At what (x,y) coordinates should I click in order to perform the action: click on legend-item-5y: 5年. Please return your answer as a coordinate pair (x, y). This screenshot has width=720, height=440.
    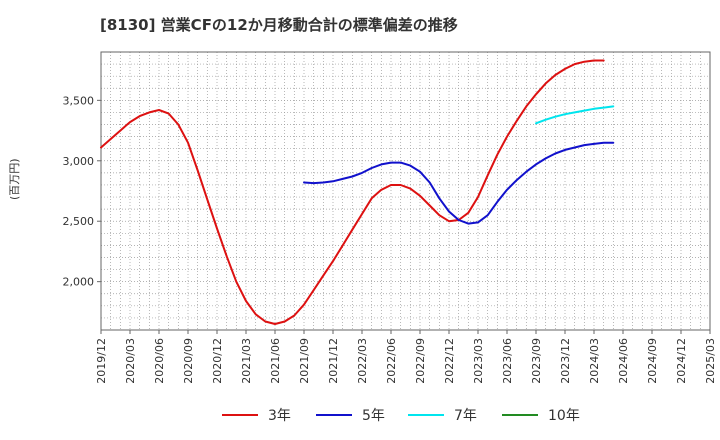
    Looking at the image, I should click on (350, 415).